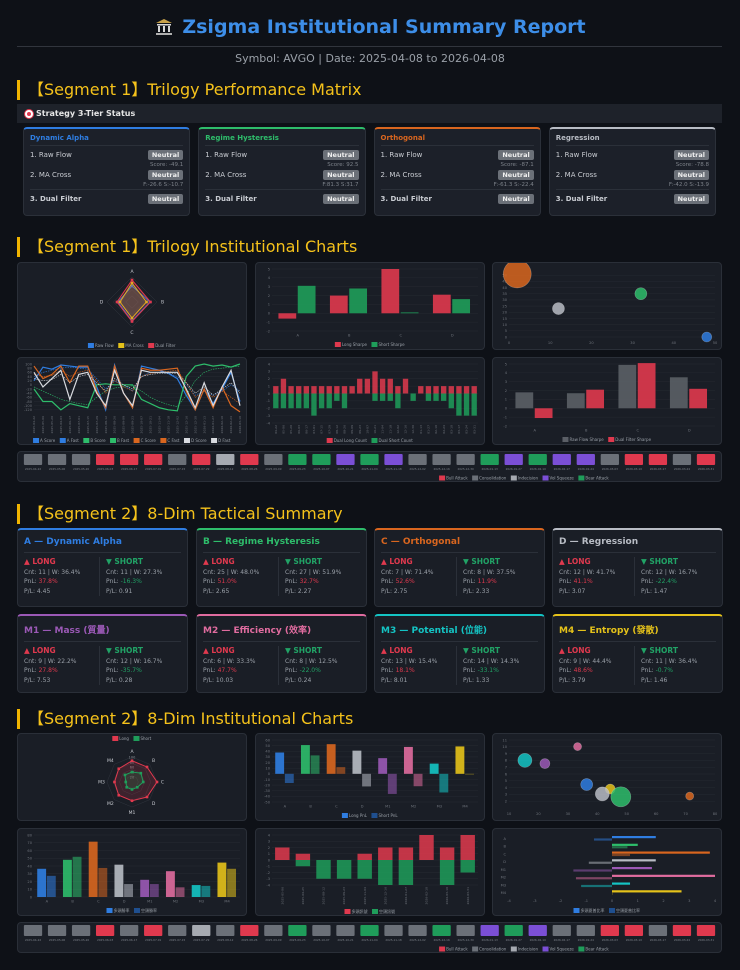  What do you see at coordinates (487, 581) in the screenshot?
I see `pnl-value: 11.9%` at bounding box center [487, 581].